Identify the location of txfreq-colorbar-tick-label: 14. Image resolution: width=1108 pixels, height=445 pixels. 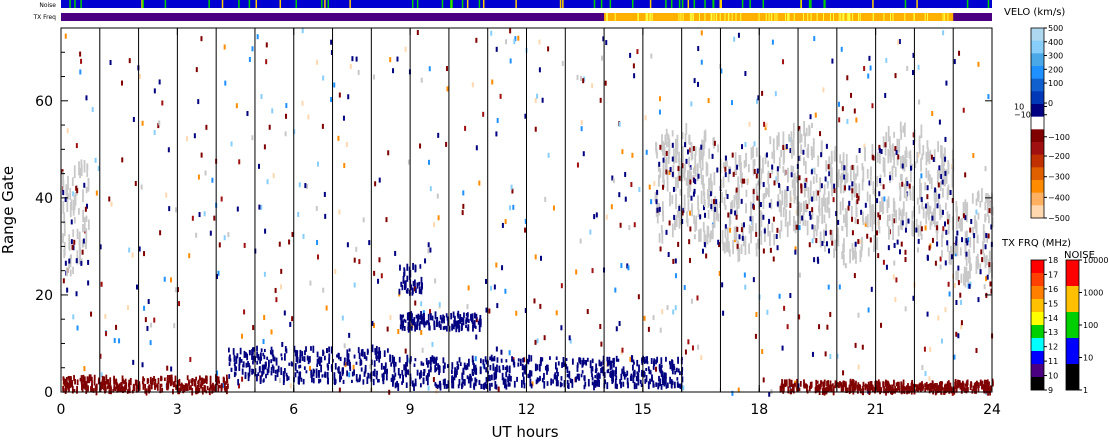
(1053, 318).